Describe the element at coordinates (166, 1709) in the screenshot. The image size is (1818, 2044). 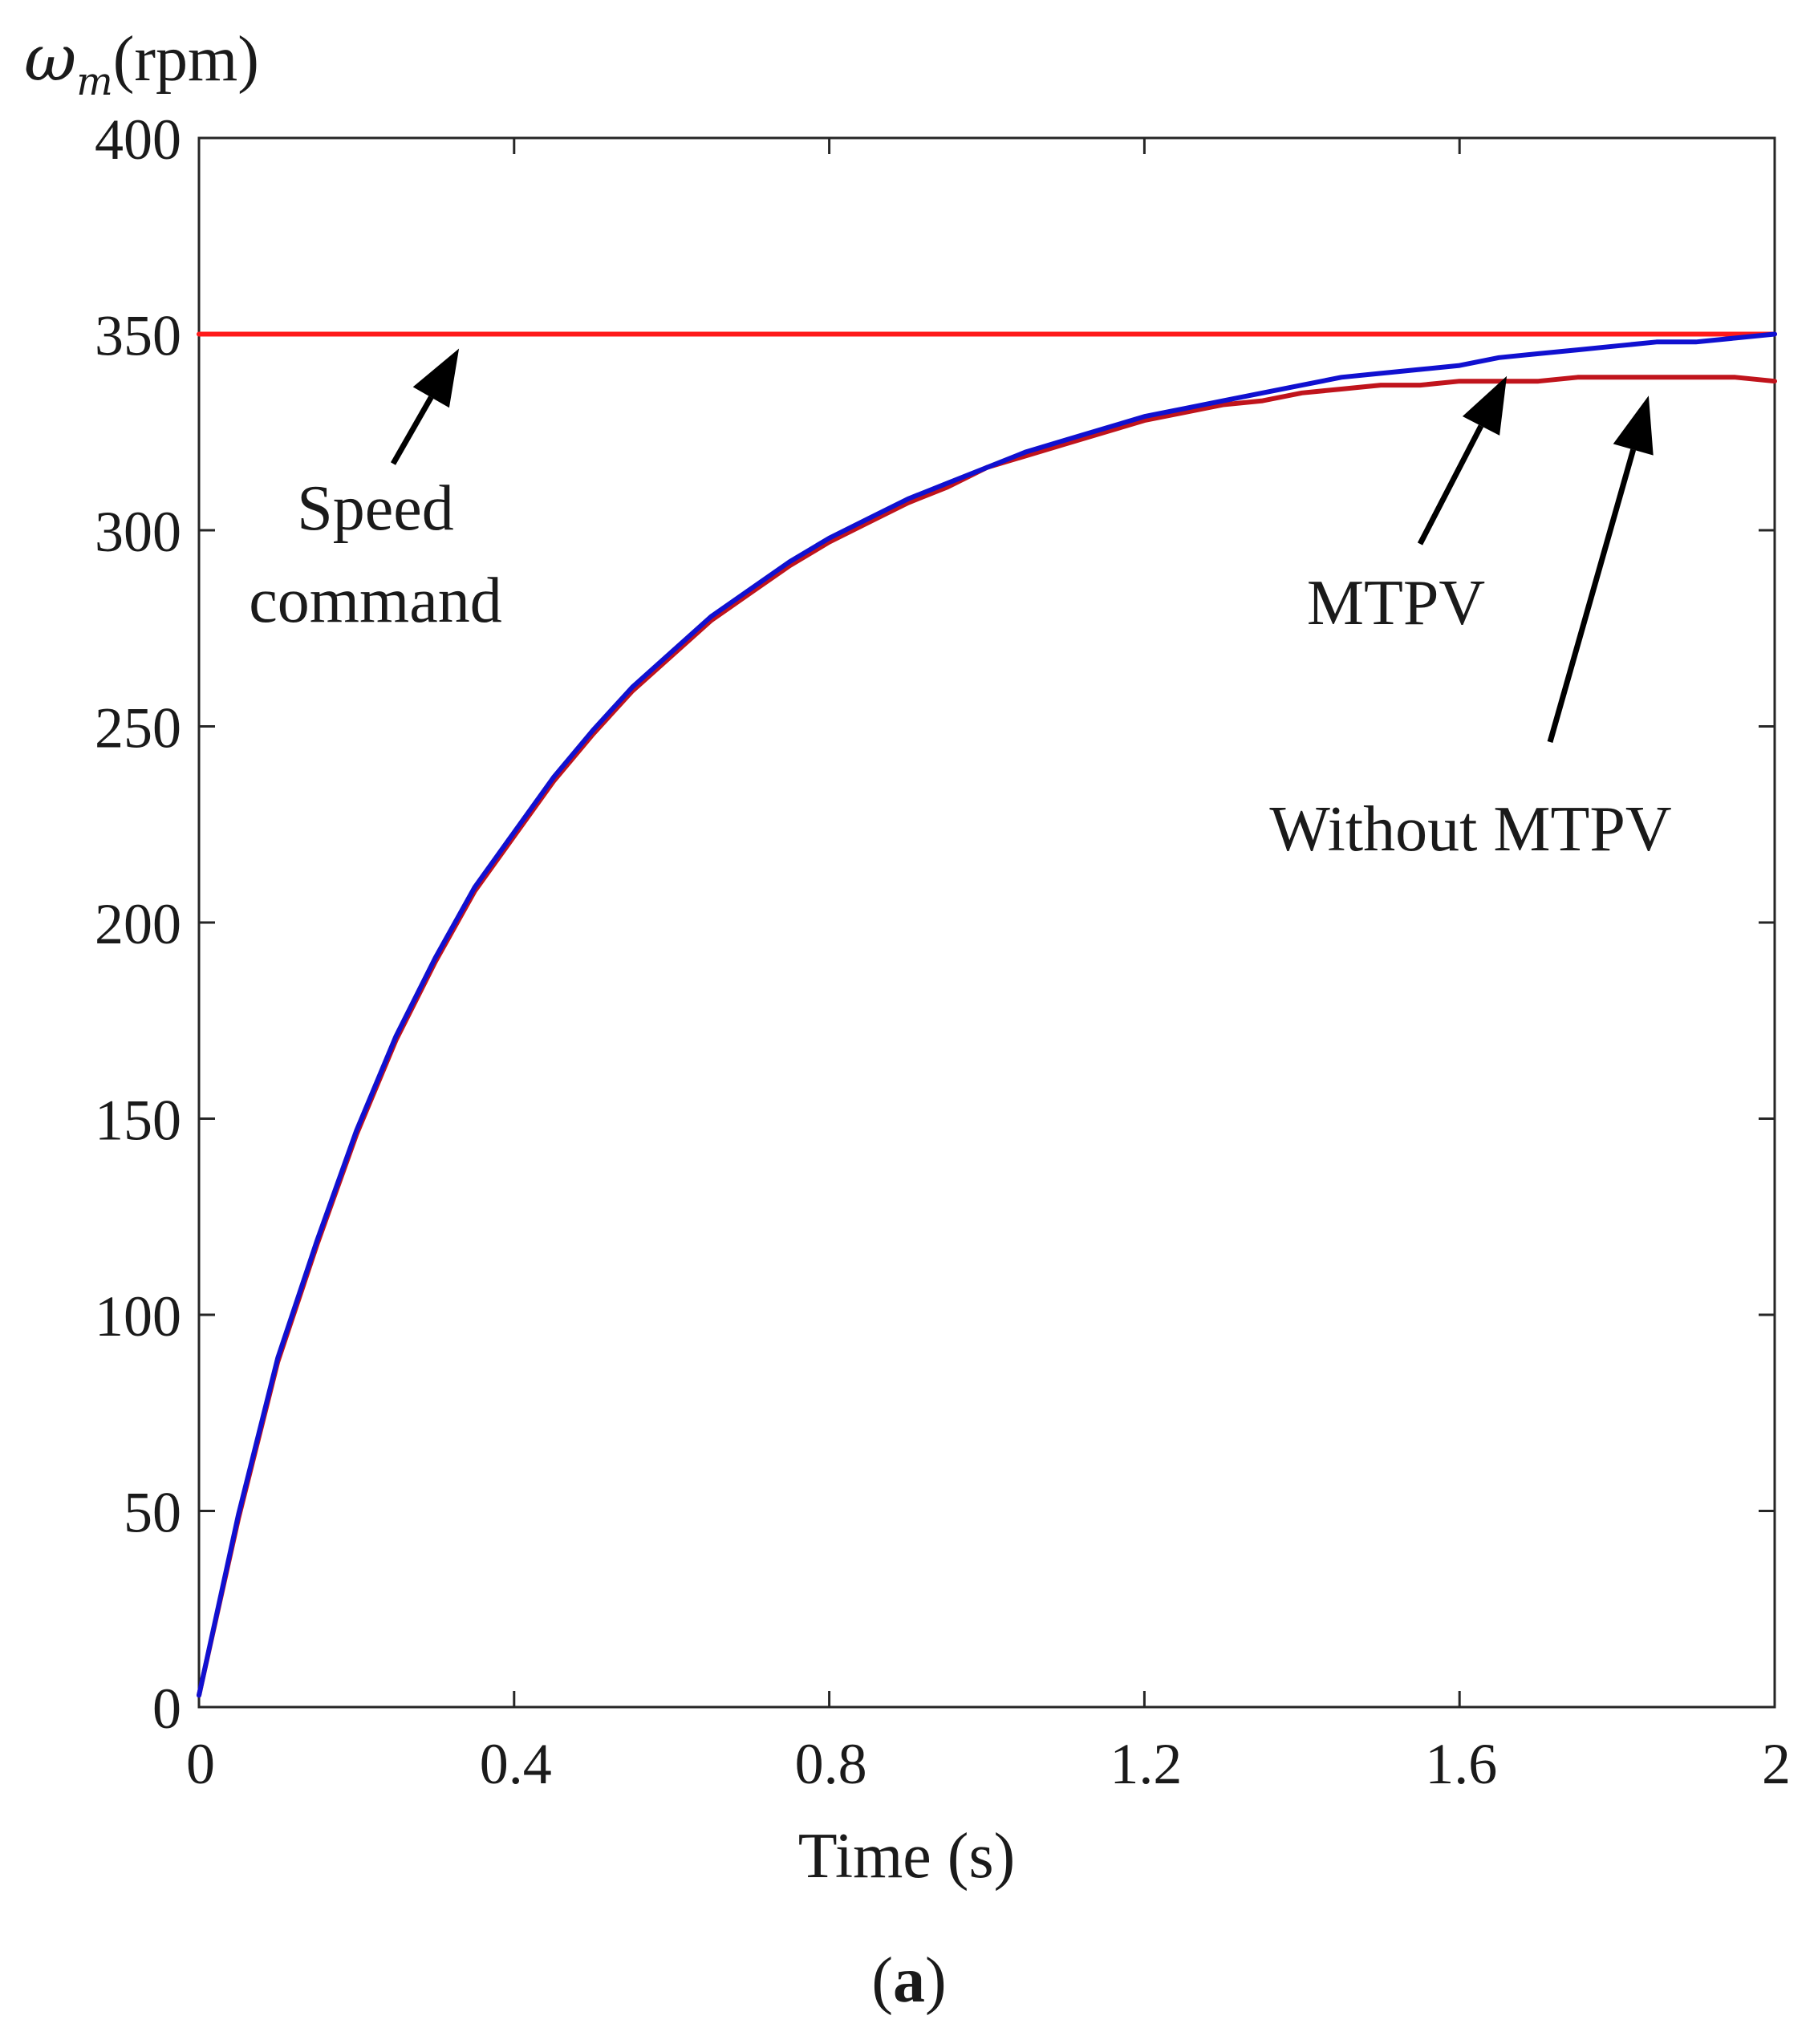
I see `y-tick-label: 0` at that location.